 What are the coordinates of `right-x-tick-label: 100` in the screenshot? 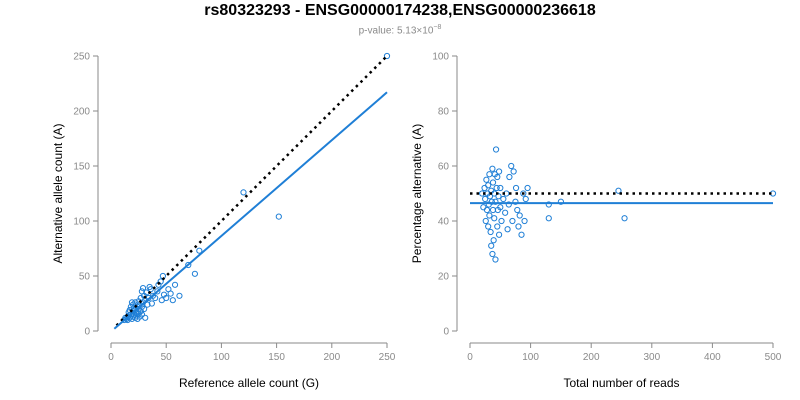 It's located at (530, 357).